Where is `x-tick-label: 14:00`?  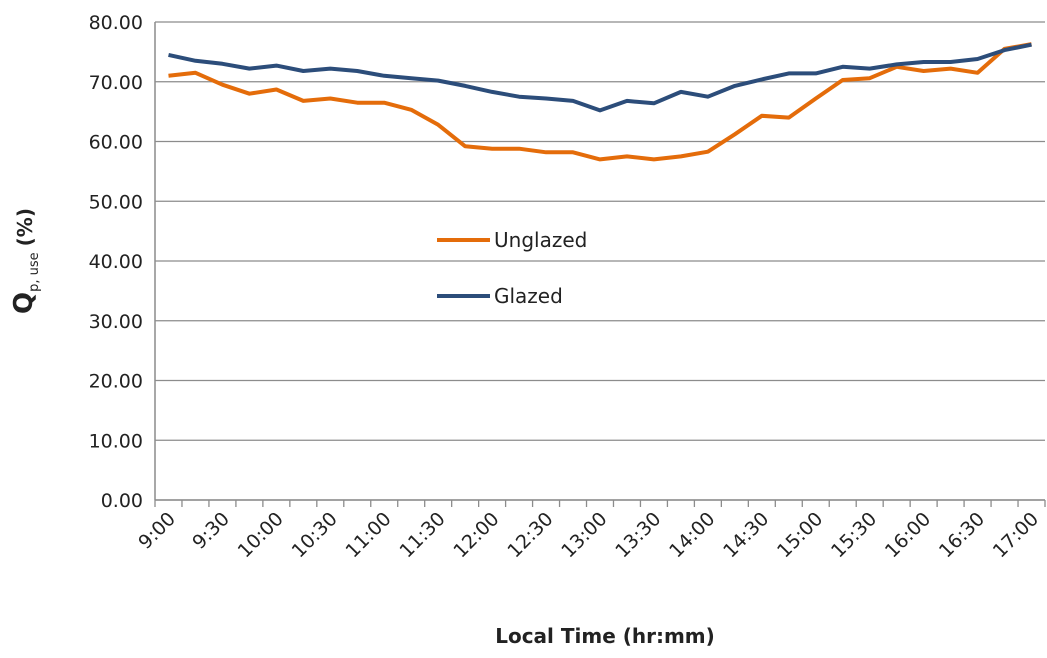 x-tick-label: 14:00 is located at coordinates (692, 535).